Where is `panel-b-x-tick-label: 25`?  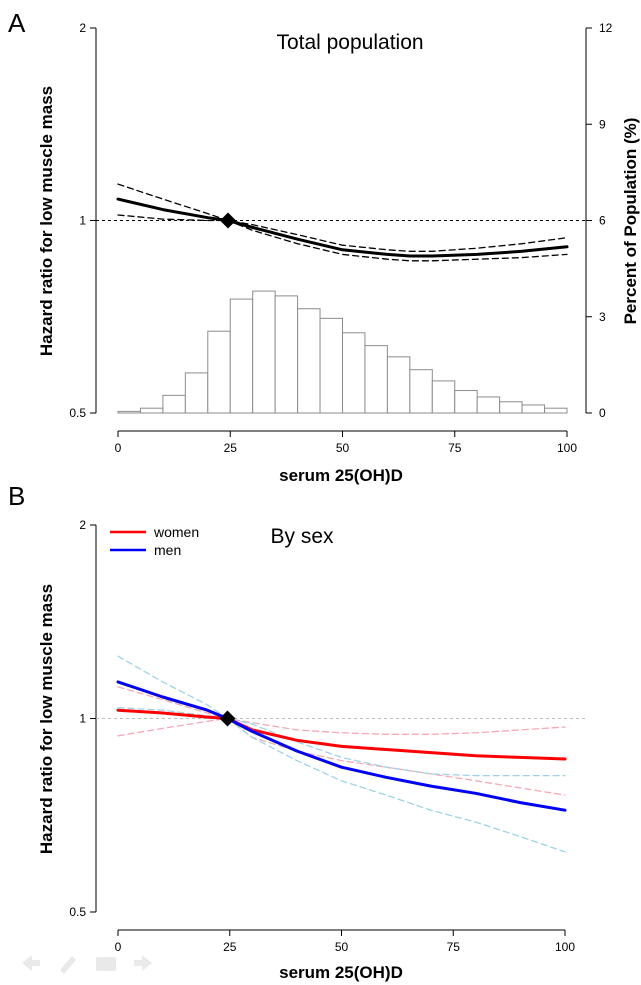
panel-b-x-tick-label: 25 is located at coordinates (230, 947).